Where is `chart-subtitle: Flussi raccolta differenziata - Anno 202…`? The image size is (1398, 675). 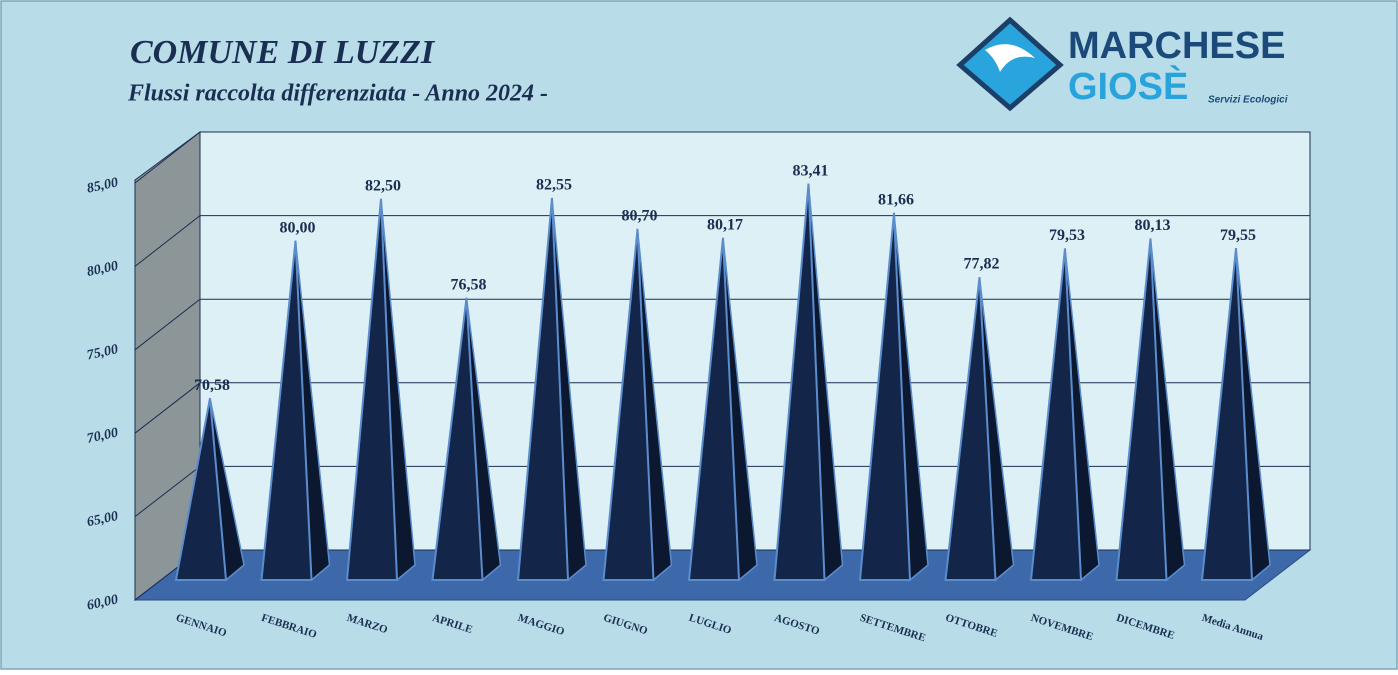
chart-subtitle: Flussi raccolta differenziata - Anno 202… is located at coordinates (337, 94).